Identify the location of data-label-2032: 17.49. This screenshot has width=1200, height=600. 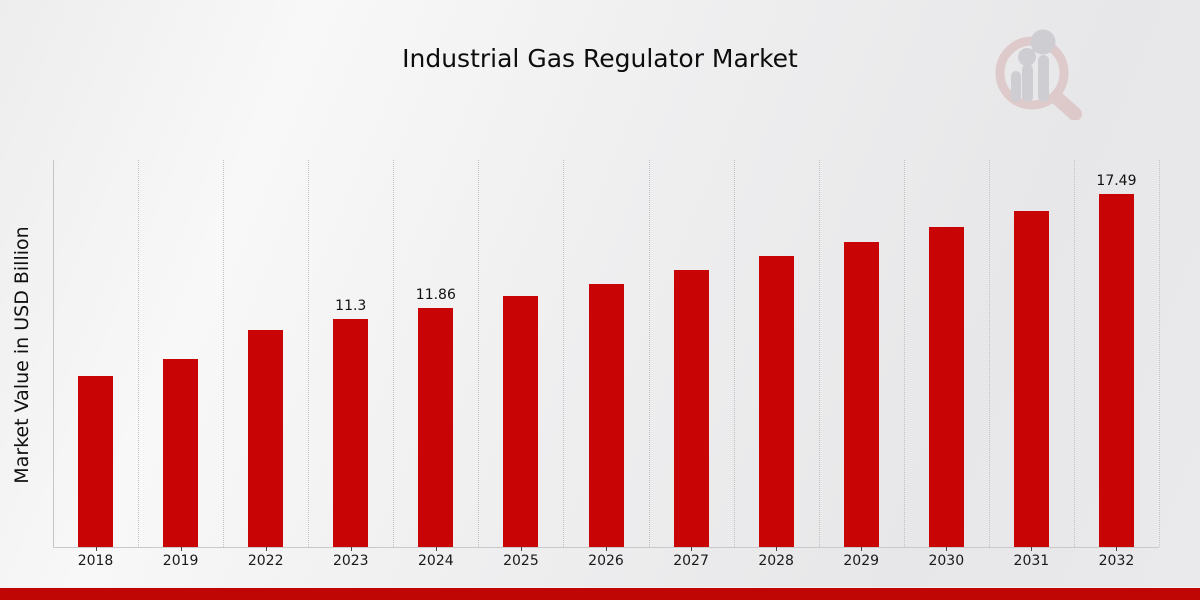
(1116, 181).